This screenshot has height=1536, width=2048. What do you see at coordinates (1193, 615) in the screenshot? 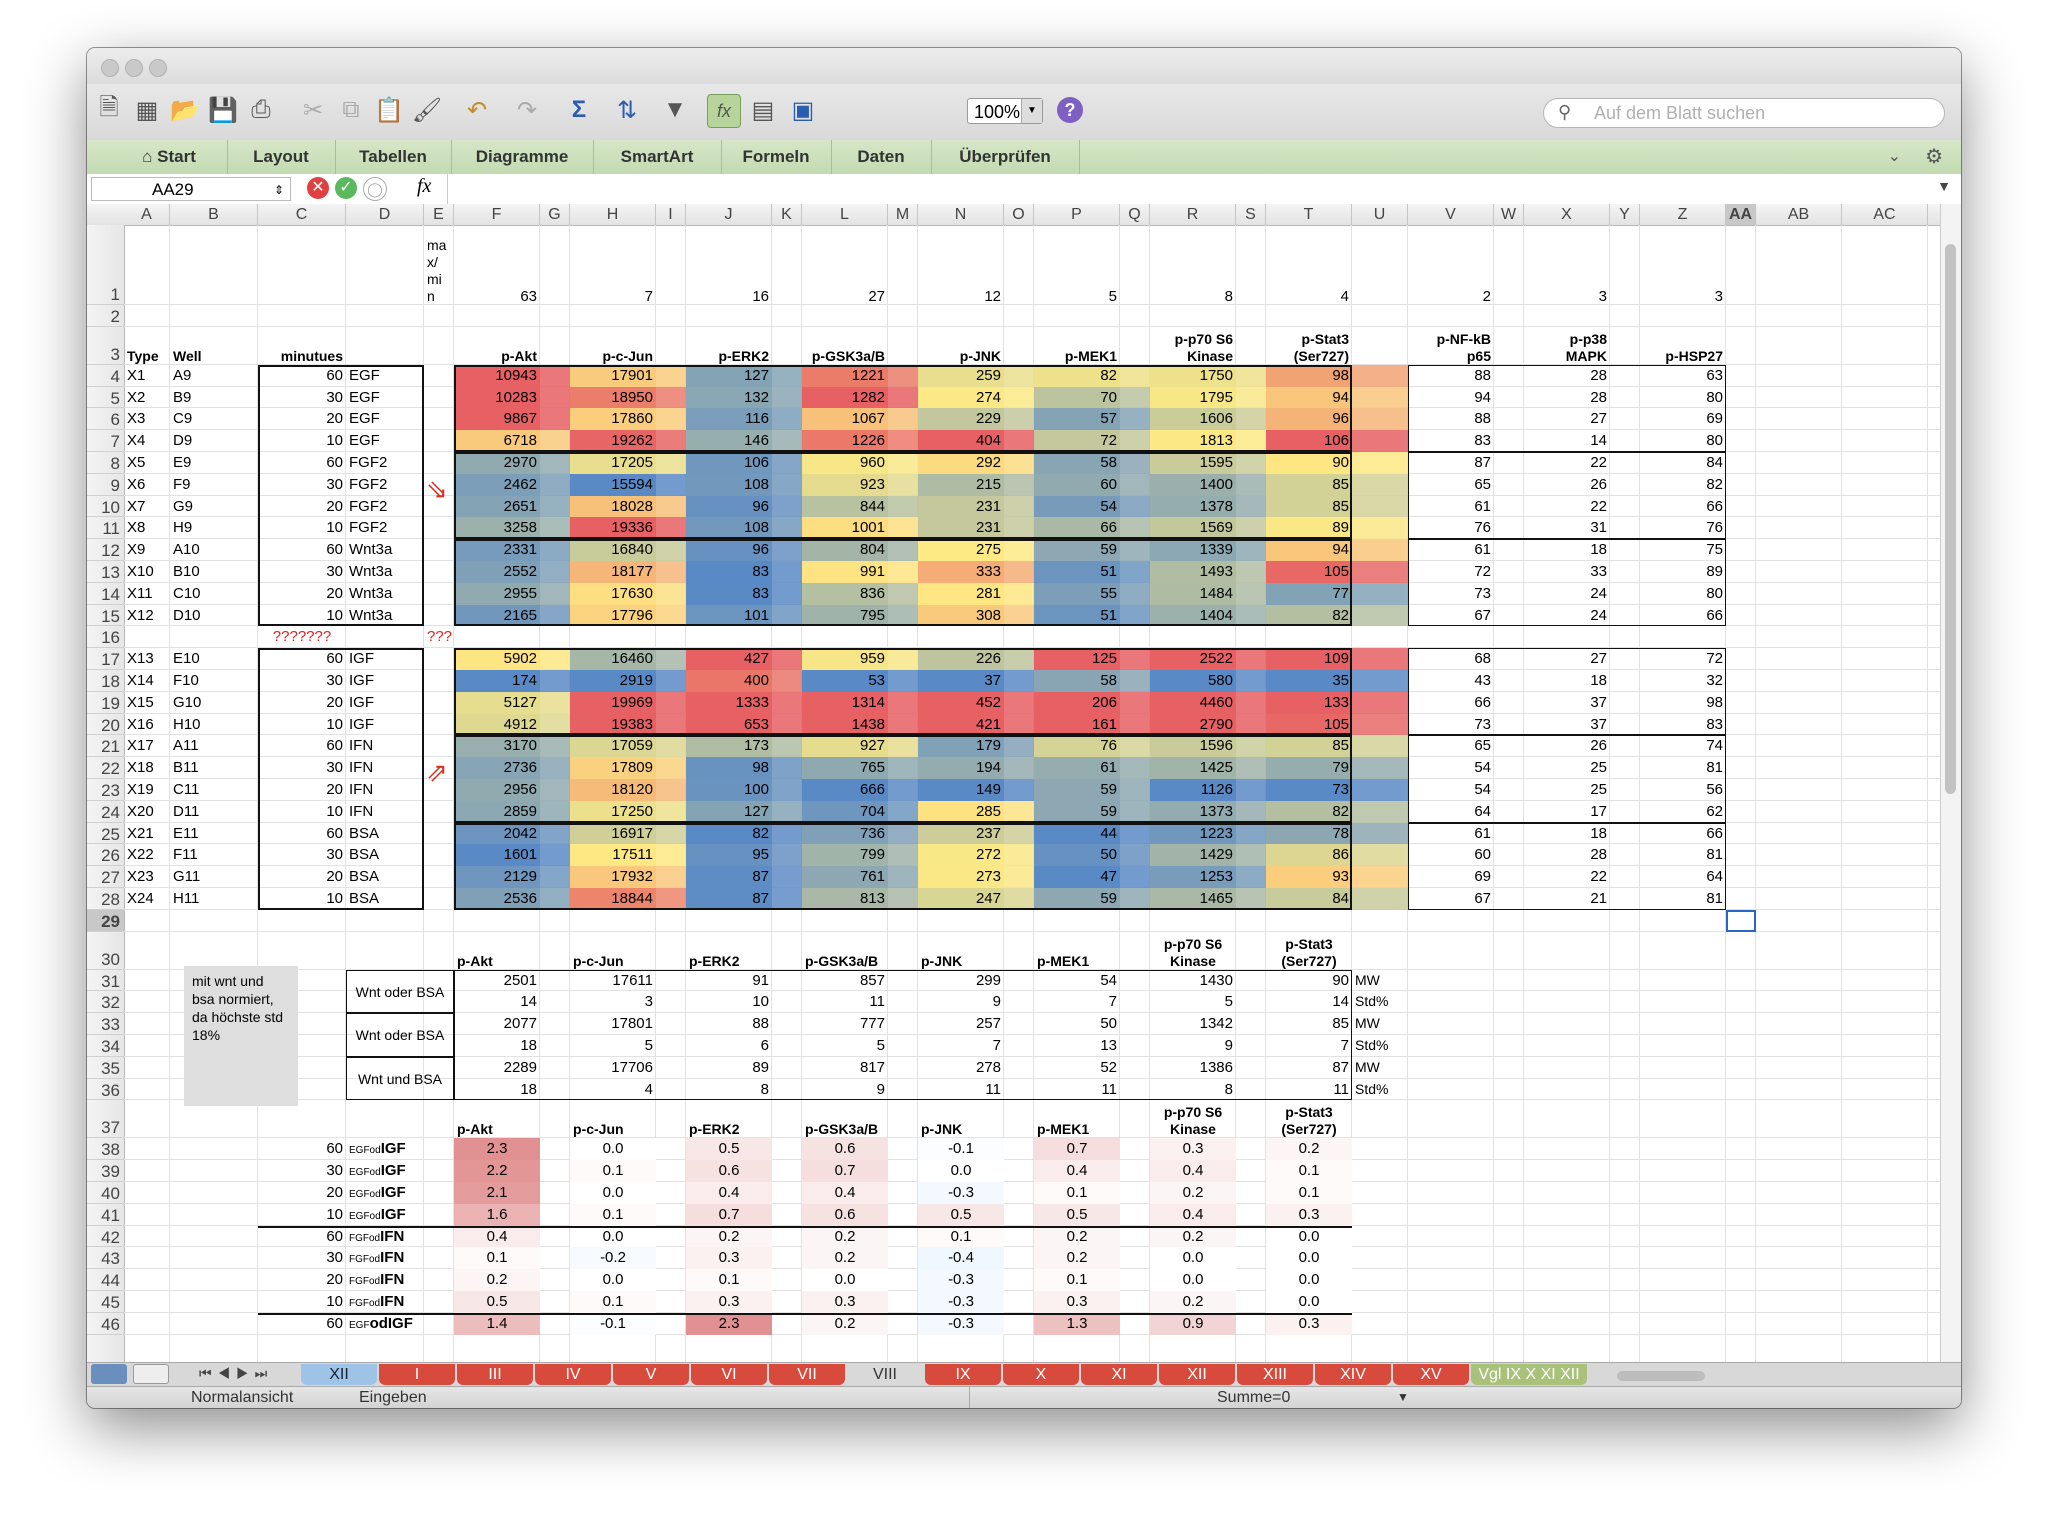
I see `cell-r15: 1404` at bounding box center [1193, 615].